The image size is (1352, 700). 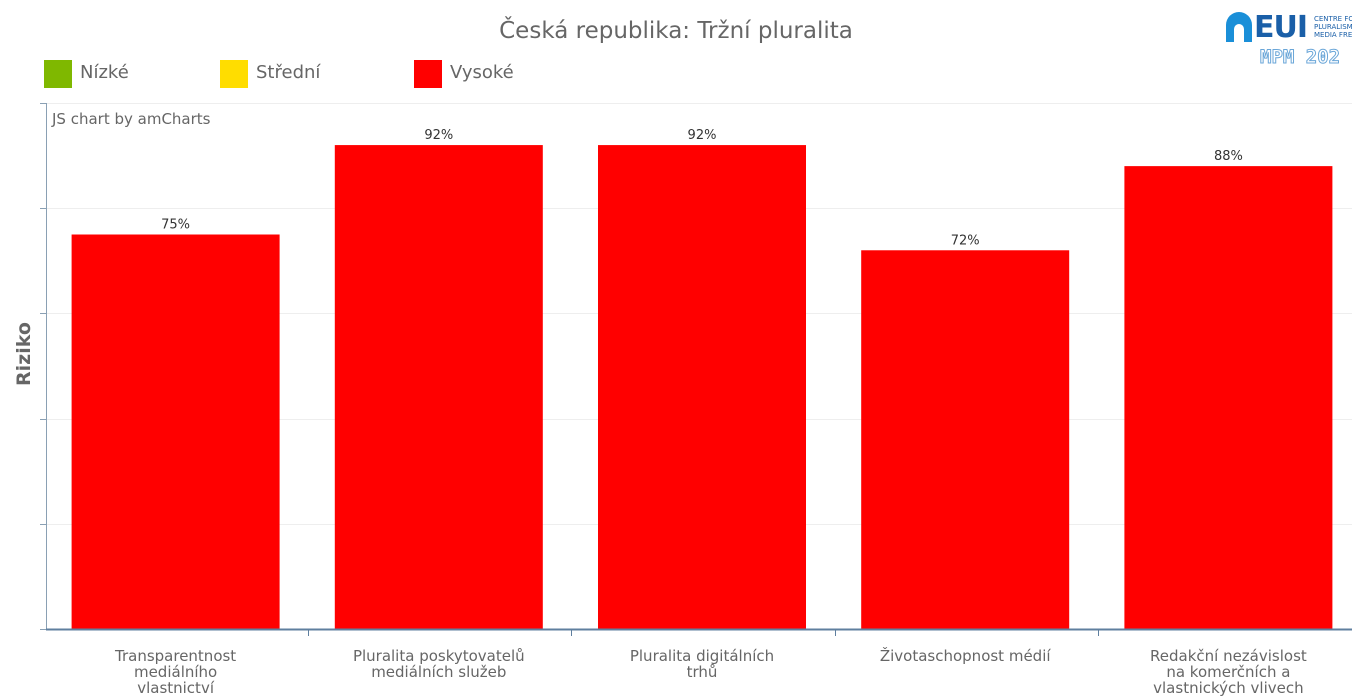 I want to click on eui-logo-mark, so click(x=1239, y=27).